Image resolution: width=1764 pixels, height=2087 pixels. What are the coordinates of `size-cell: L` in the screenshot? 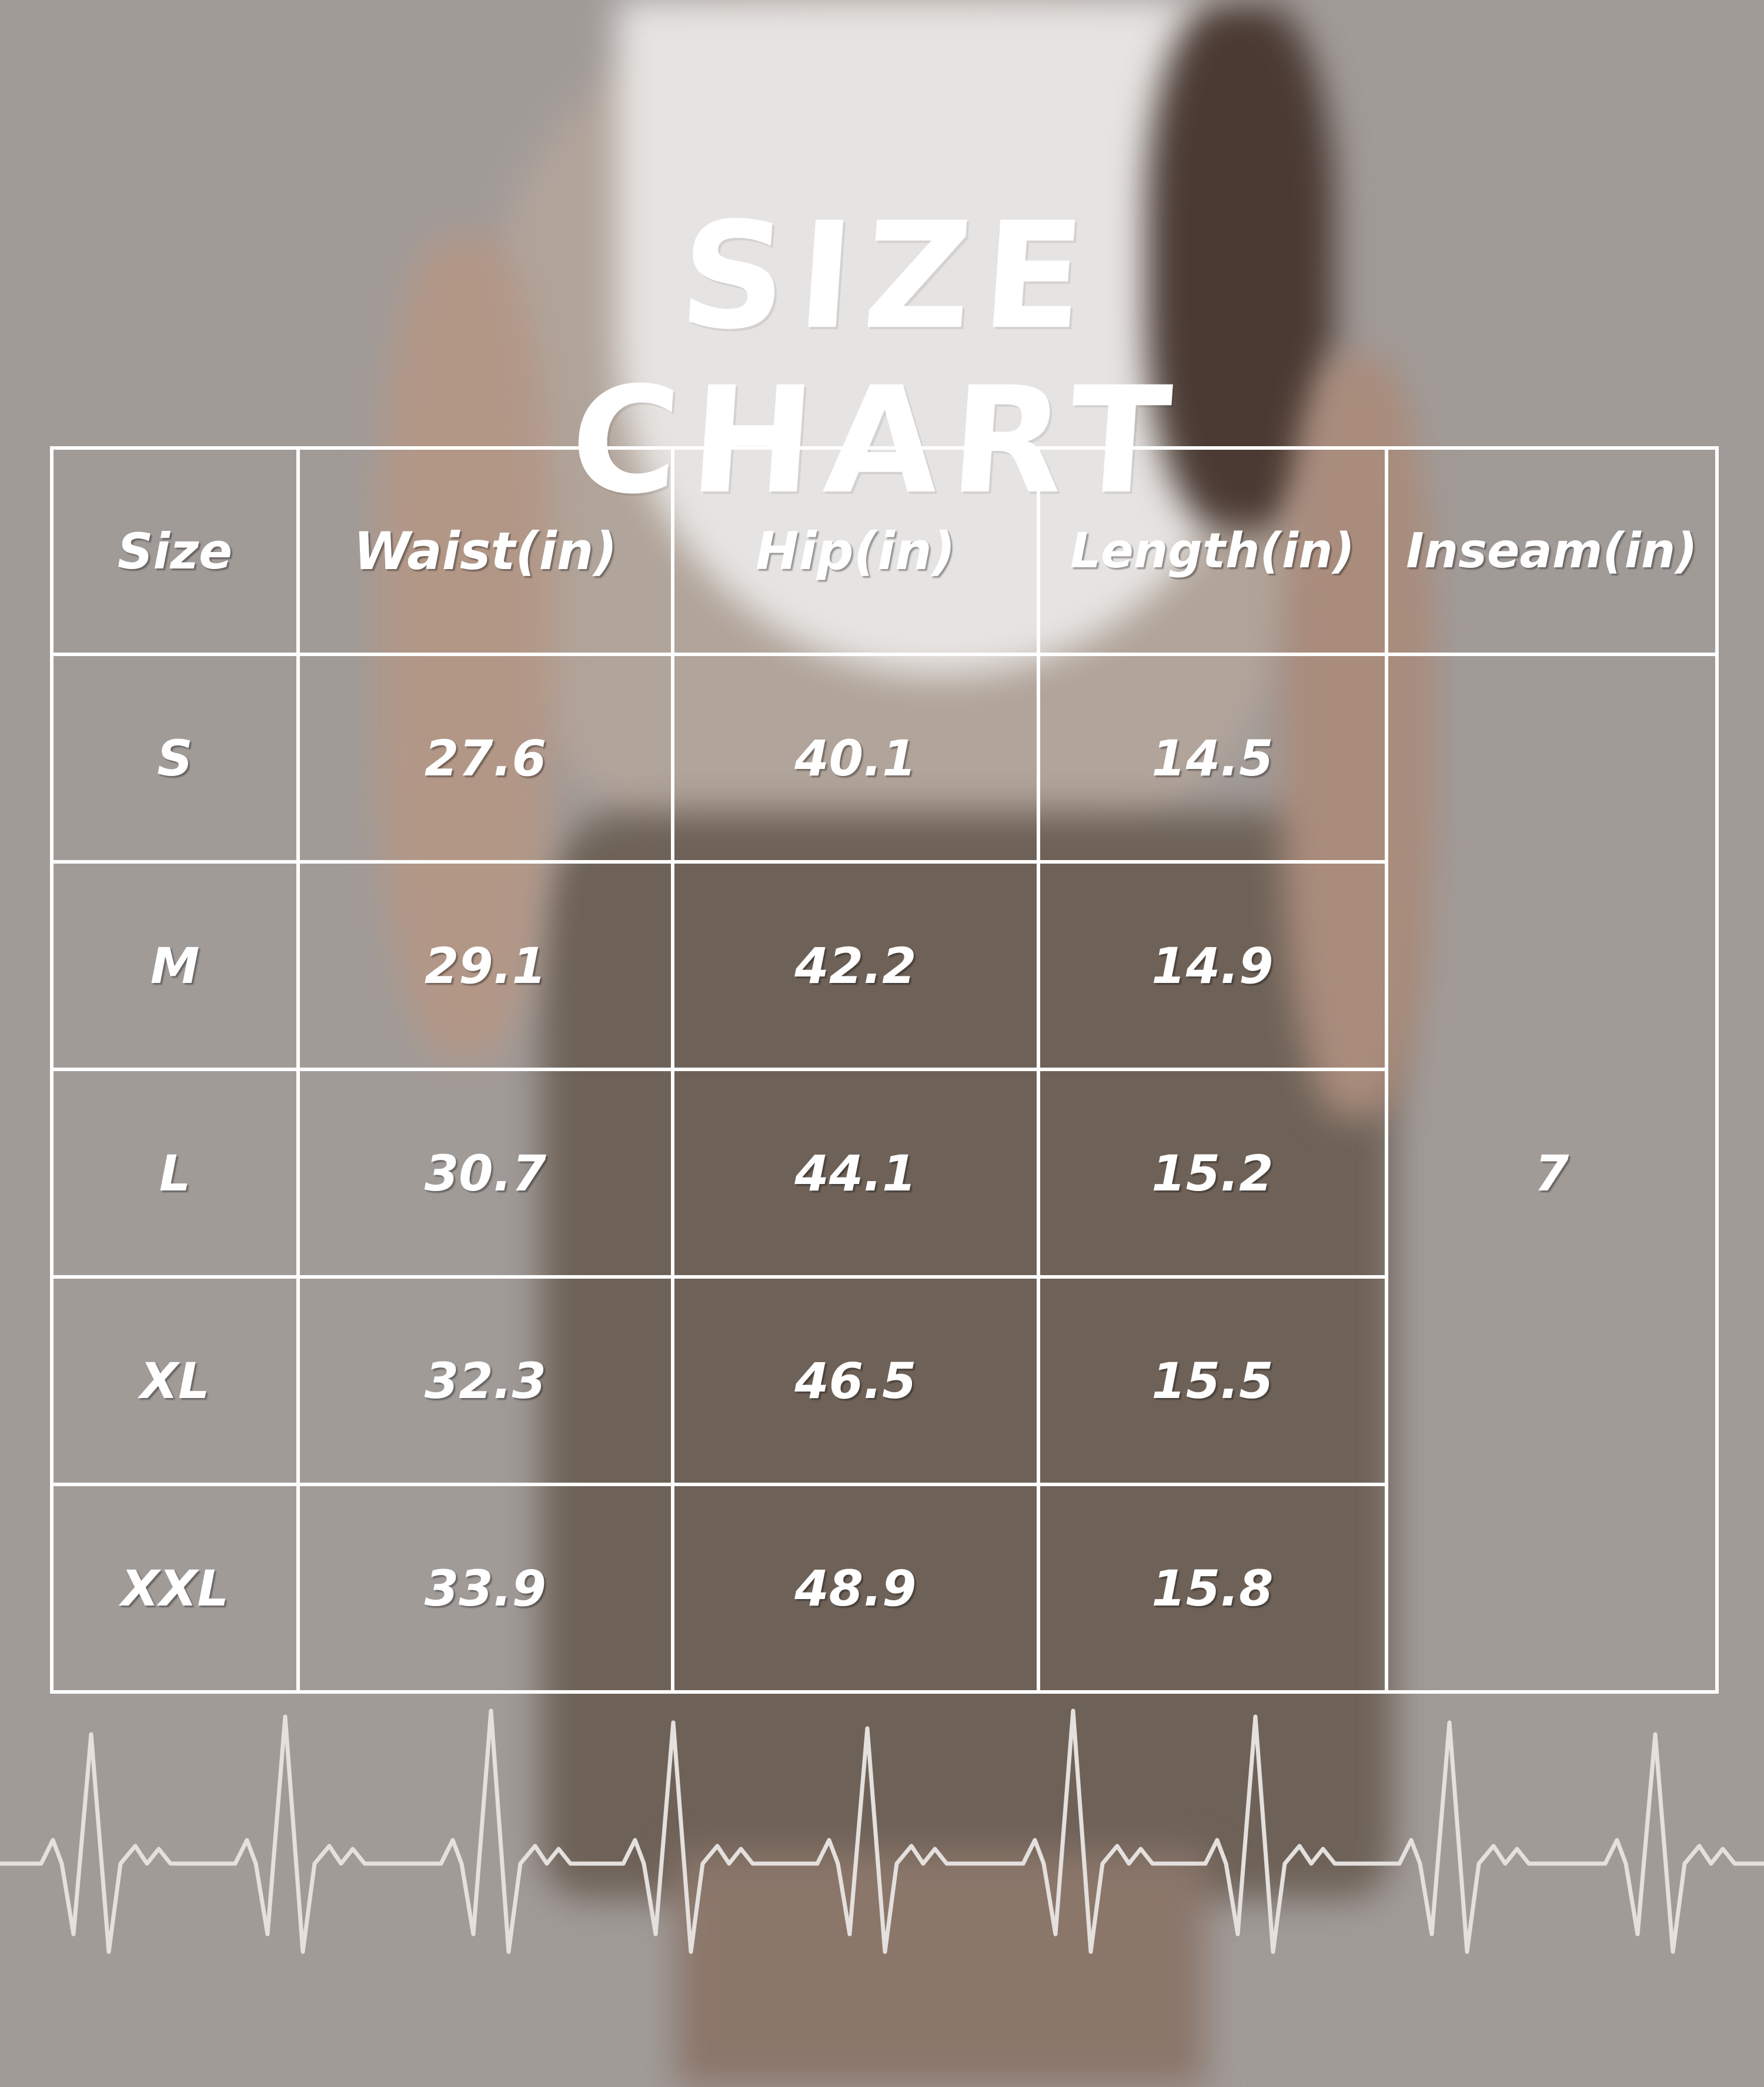 It's located at (175, 1173).